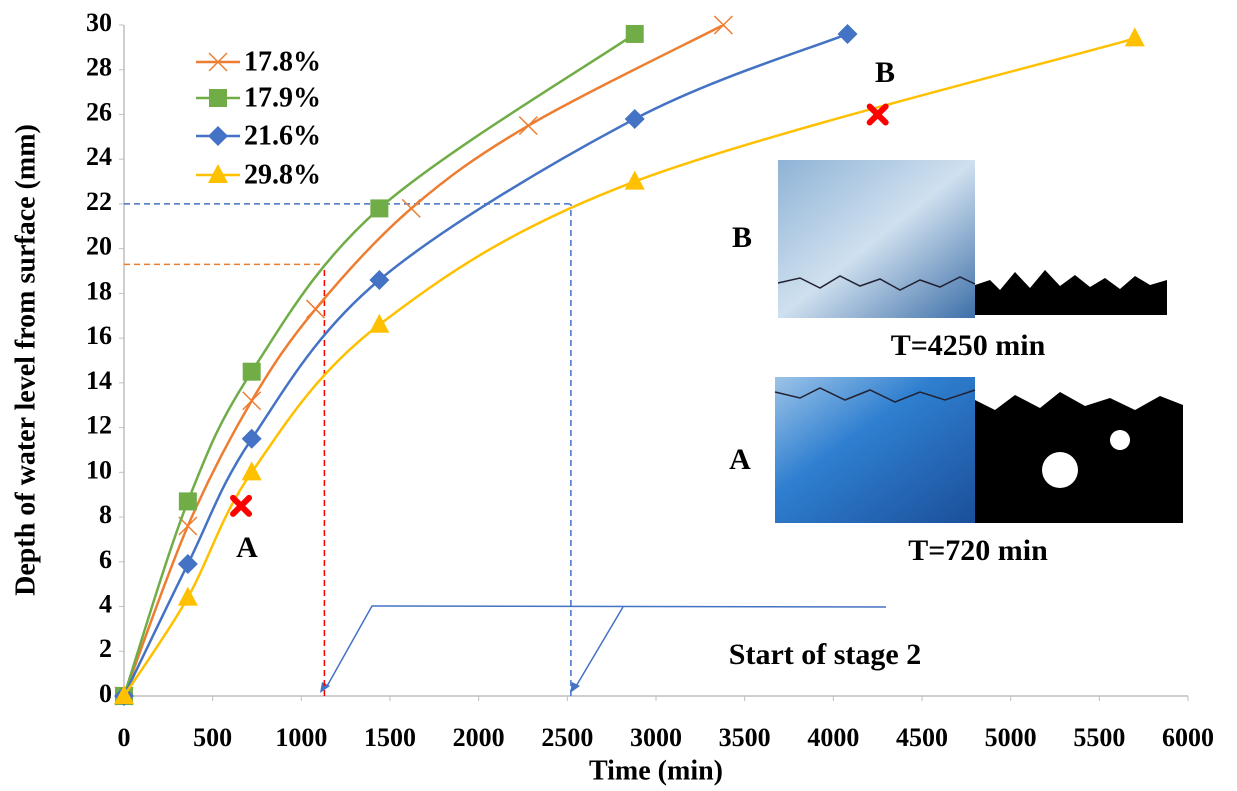 Image resolution: width=1237 pixels, height=791 pixels. What do you see at coordinates (875, 450) in the screenshot?
I see `image-a` at bounding box center [875, 450].